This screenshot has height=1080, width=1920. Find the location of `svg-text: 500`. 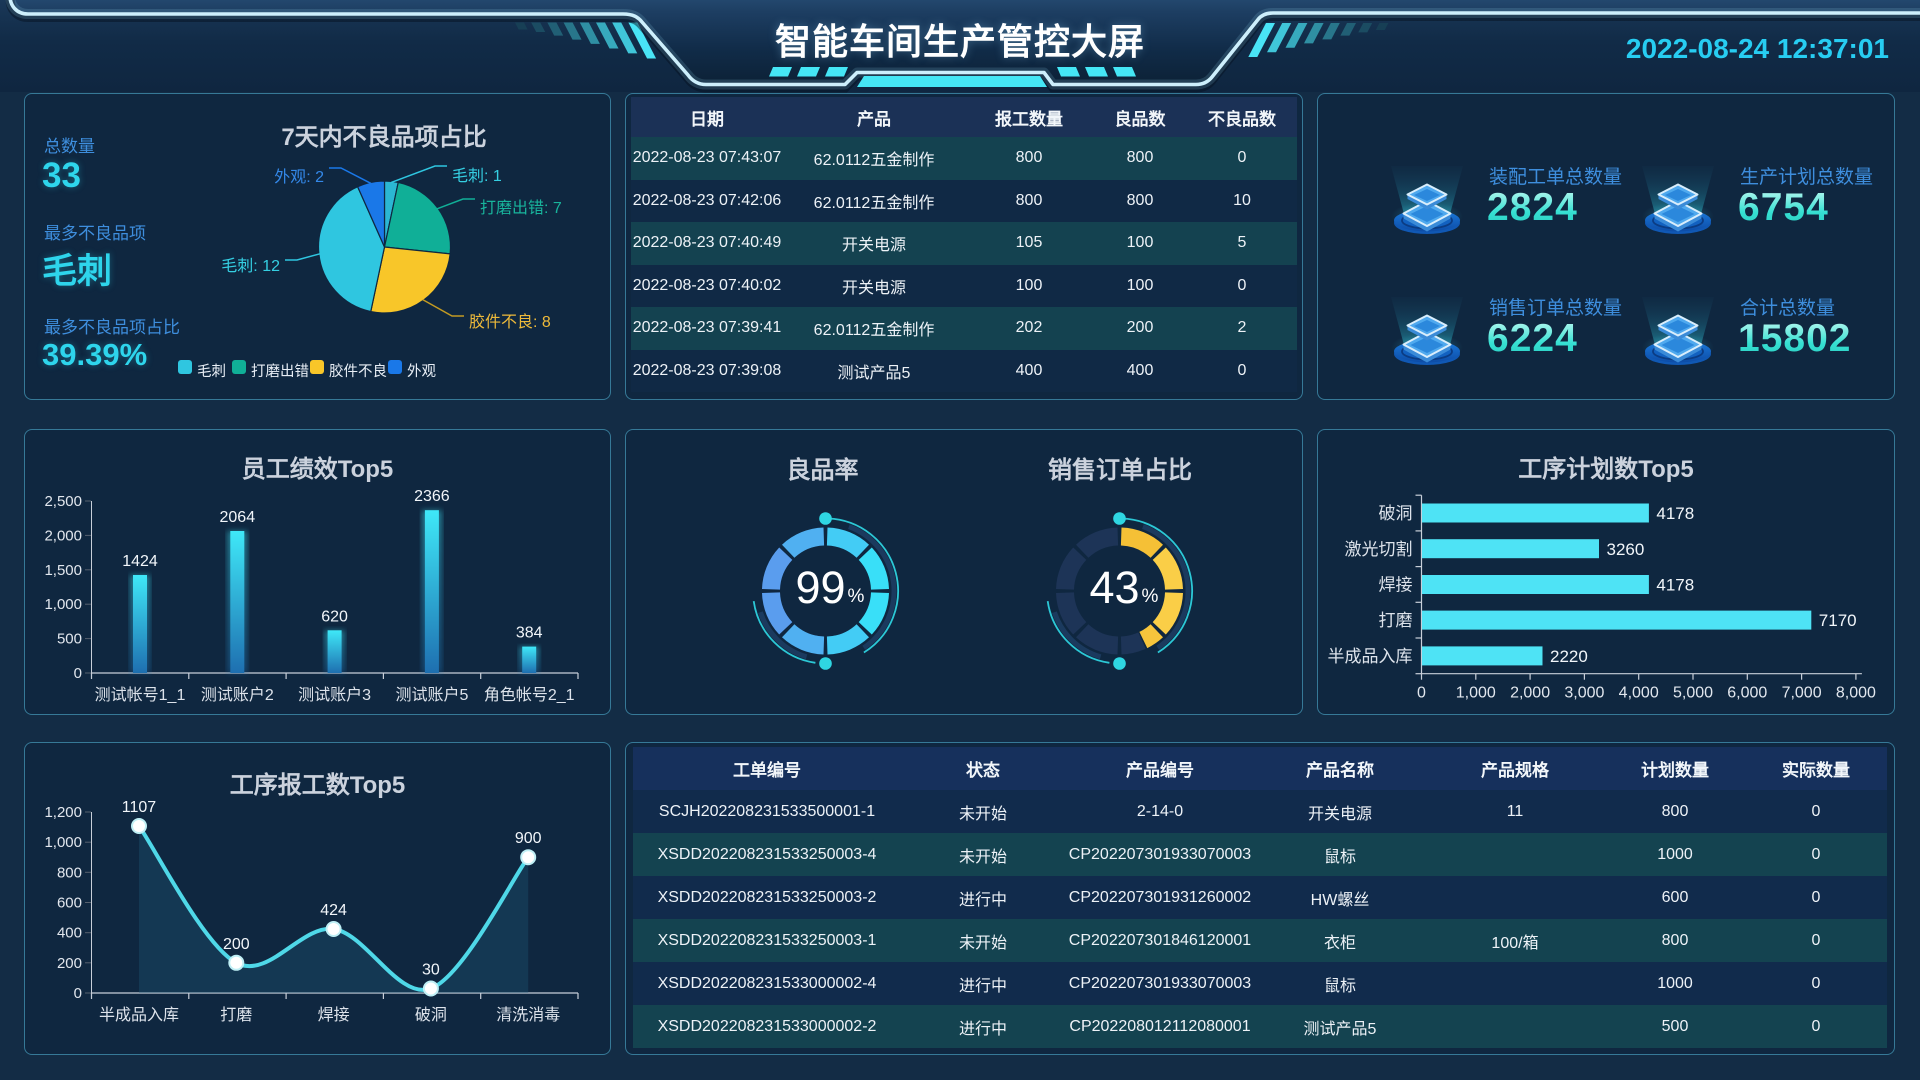

svg-text: 500 is located at coordinates (69, 639).